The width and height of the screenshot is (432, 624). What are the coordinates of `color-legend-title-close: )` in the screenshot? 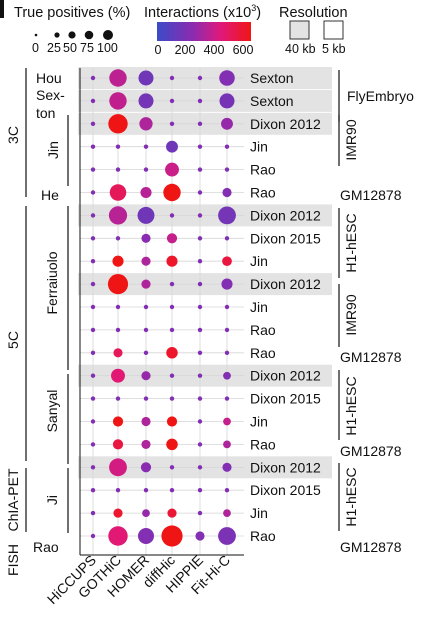 It's located at (258, 13).